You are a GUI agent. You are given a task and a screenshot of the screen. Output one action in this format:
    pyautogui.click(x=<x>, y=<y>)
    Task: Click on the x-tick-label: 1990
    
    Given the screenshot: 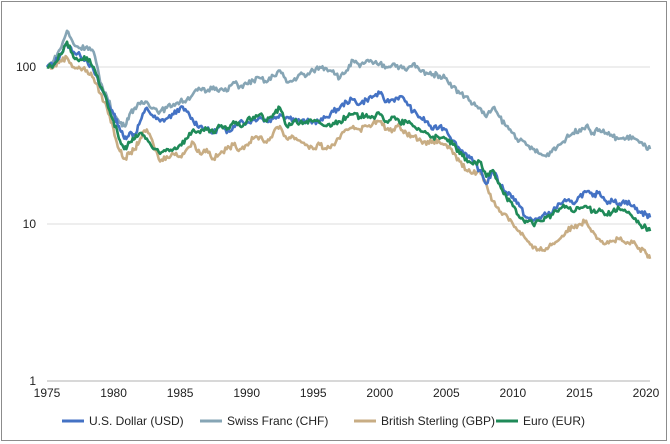 What is the action you would take?
    pyautogui.click(x=246, y=393)
    